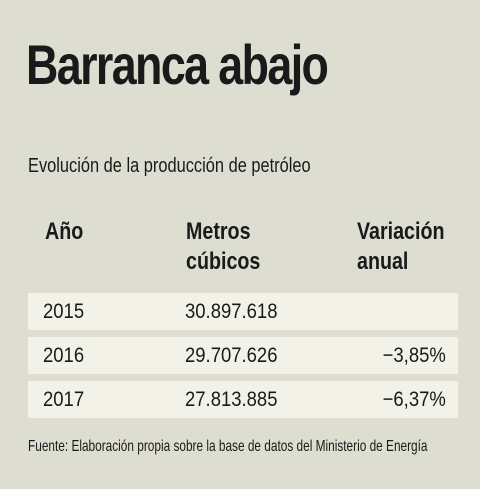 Image resolution: width=480 pixels, height=489 pixels. I want to click on column-header-cubic-meters: Metros cúbicos, so click(223, 246).